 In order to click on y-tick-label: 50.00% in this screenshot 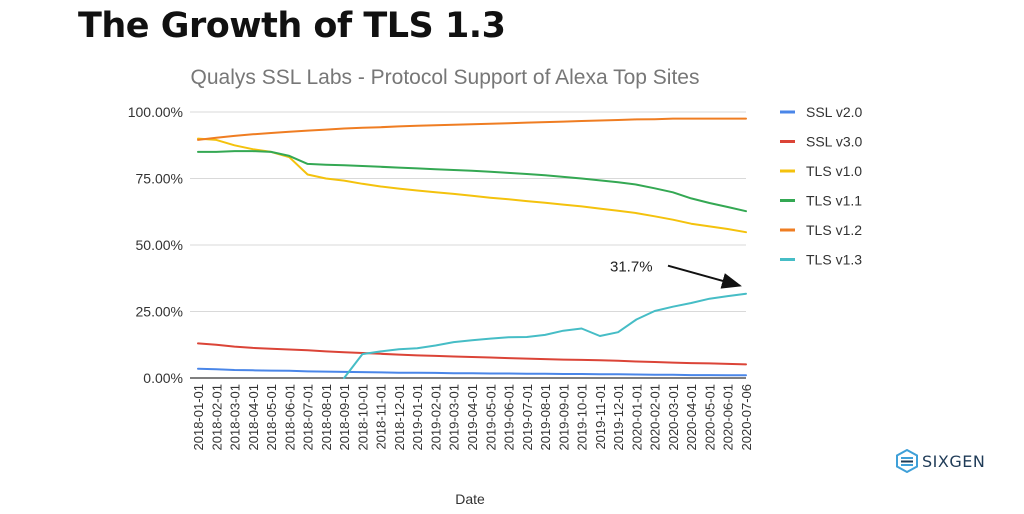, I will do `click(159, 245)`.